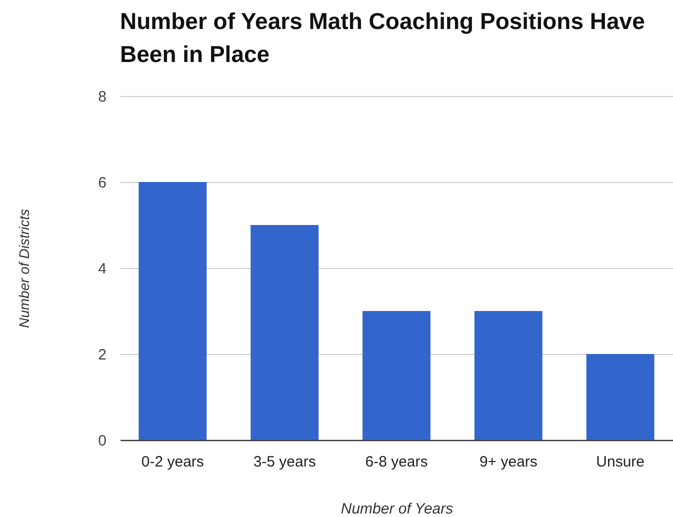 The width and height of the screenshot is (673, 517). I want to click on y-tick-label: 4, so click(102, 269).